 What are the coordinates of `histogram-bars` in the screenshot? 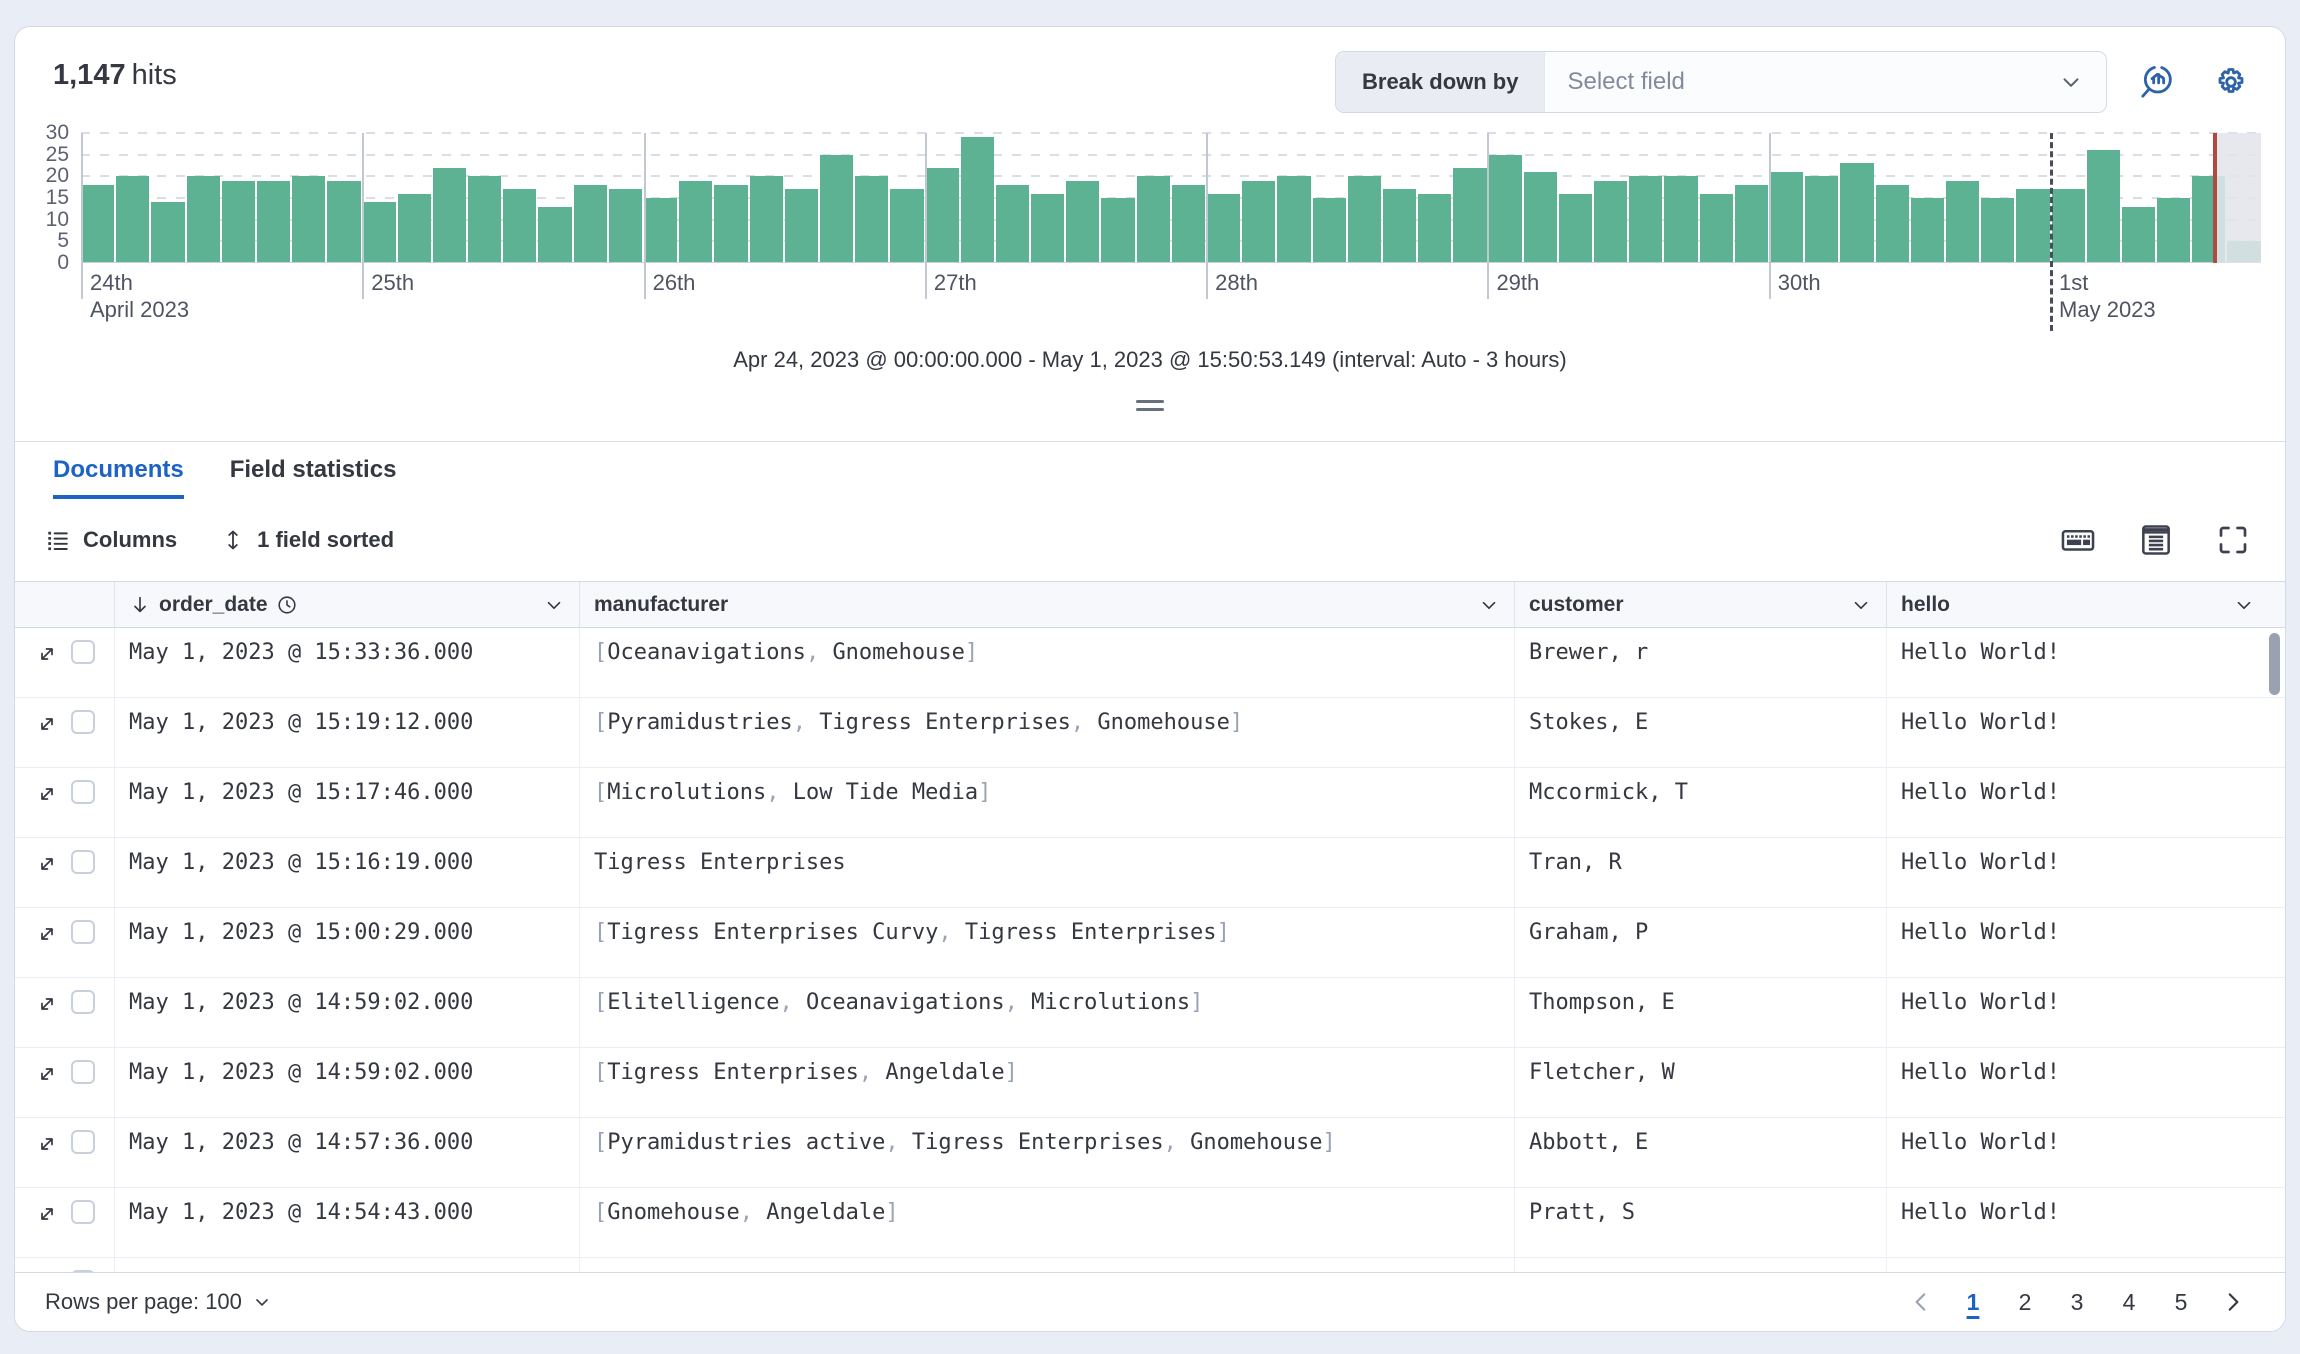 It's located at (1171, 198).